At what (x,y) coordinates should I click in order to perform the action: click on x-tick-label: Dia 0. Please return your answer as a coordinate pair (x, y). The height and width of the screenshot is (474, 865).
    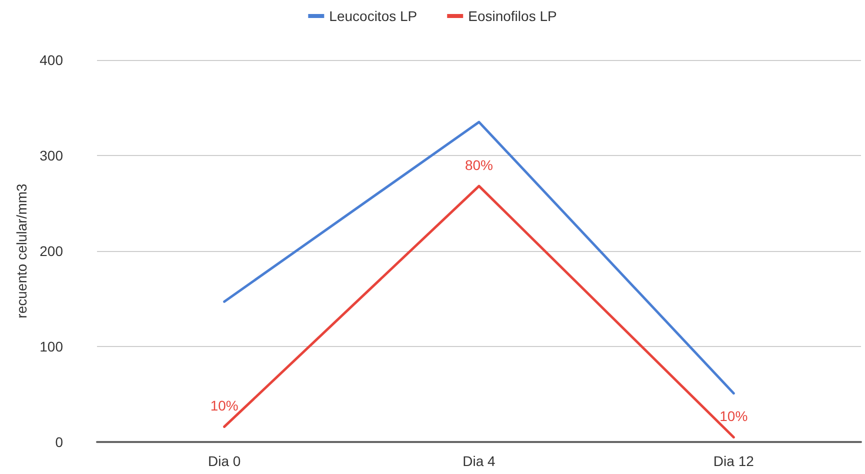
    Looking at the image, I should click on (224, 461).